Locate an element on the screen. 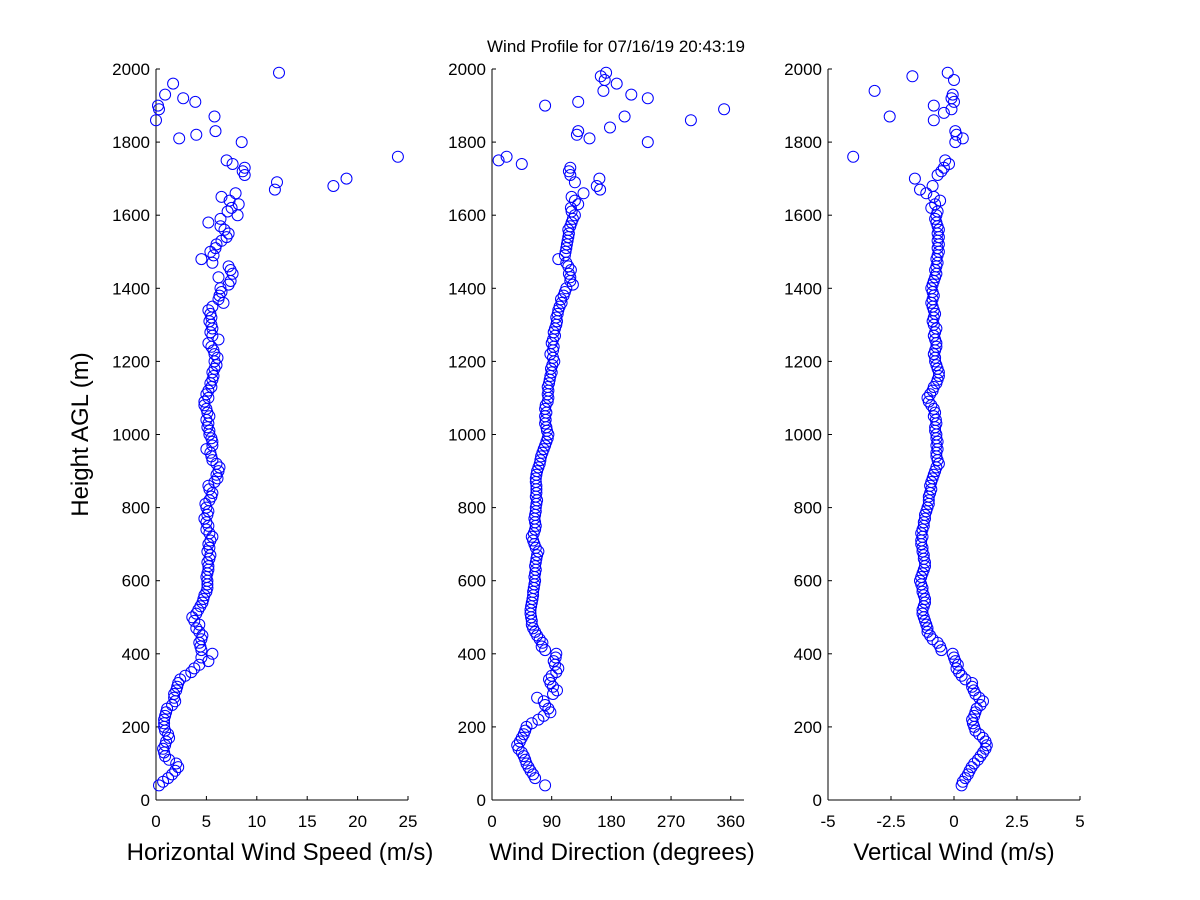 The width and height of the screenshot is (1200, 900). x-tick-label: 360 is located at coordinates (731, 821).